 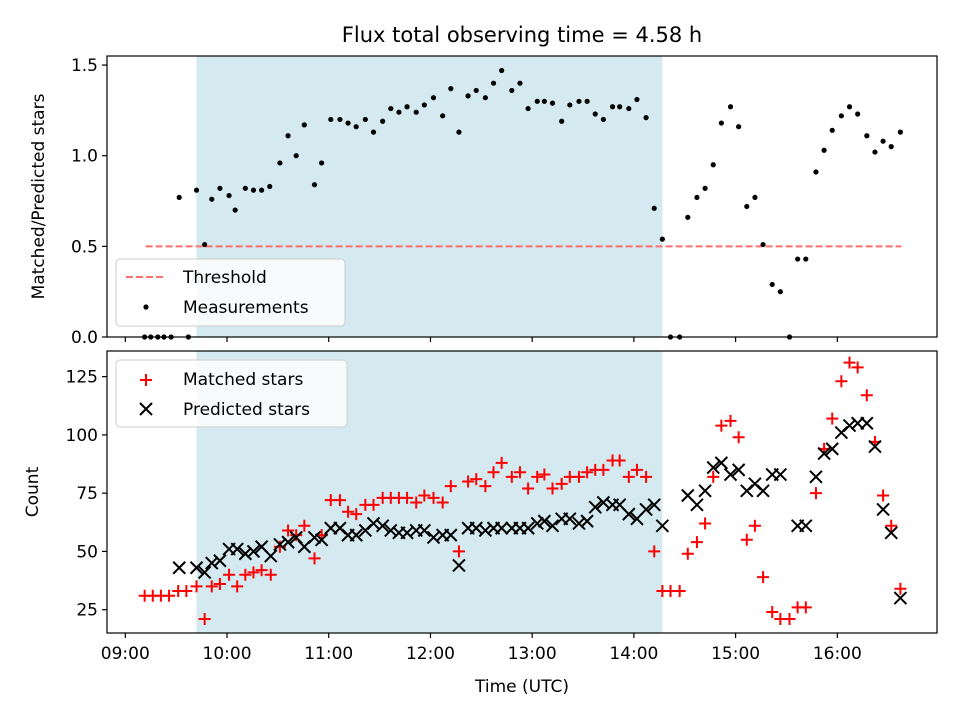 I want to click on x-tick-label: 09:00, so click(x=125, y=654).